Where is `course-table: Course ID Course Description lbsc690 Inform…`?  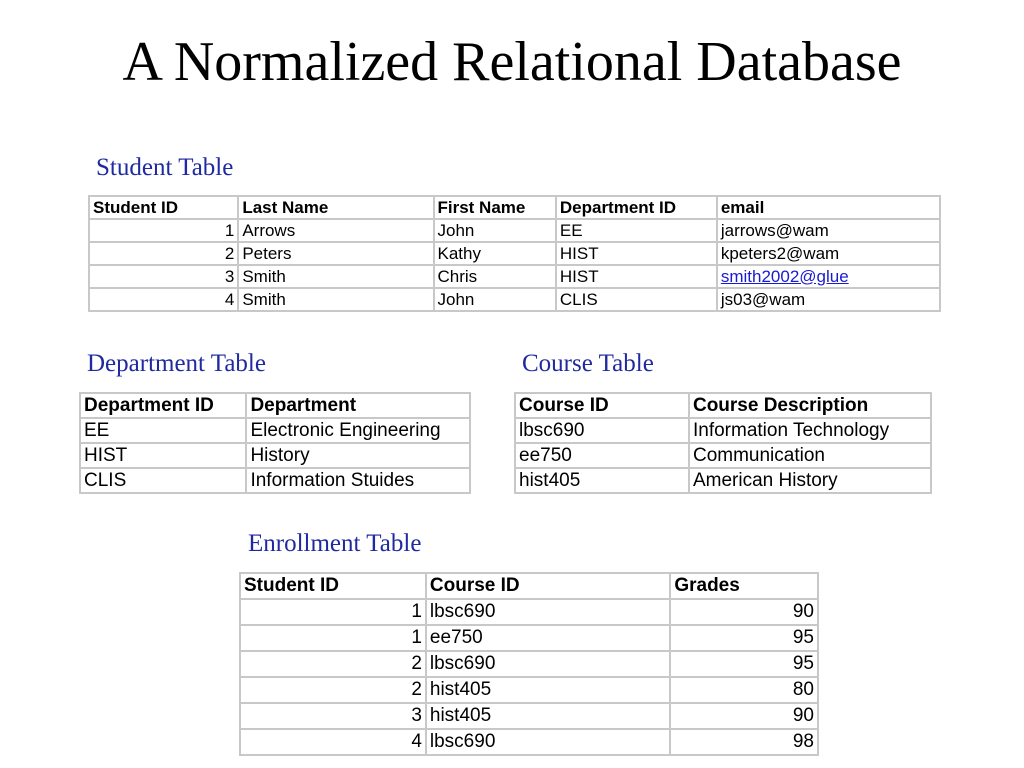
course-table: Course ID Course Description lbsc690 Inform… is located at coordinates (723, 443).